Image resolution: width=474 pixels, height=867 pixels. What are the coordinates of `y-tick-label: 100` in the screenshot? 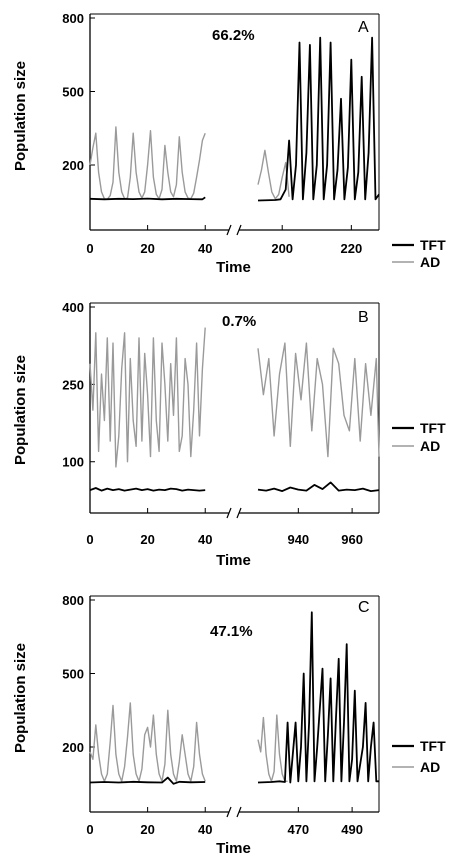 It's located at (73, 462).